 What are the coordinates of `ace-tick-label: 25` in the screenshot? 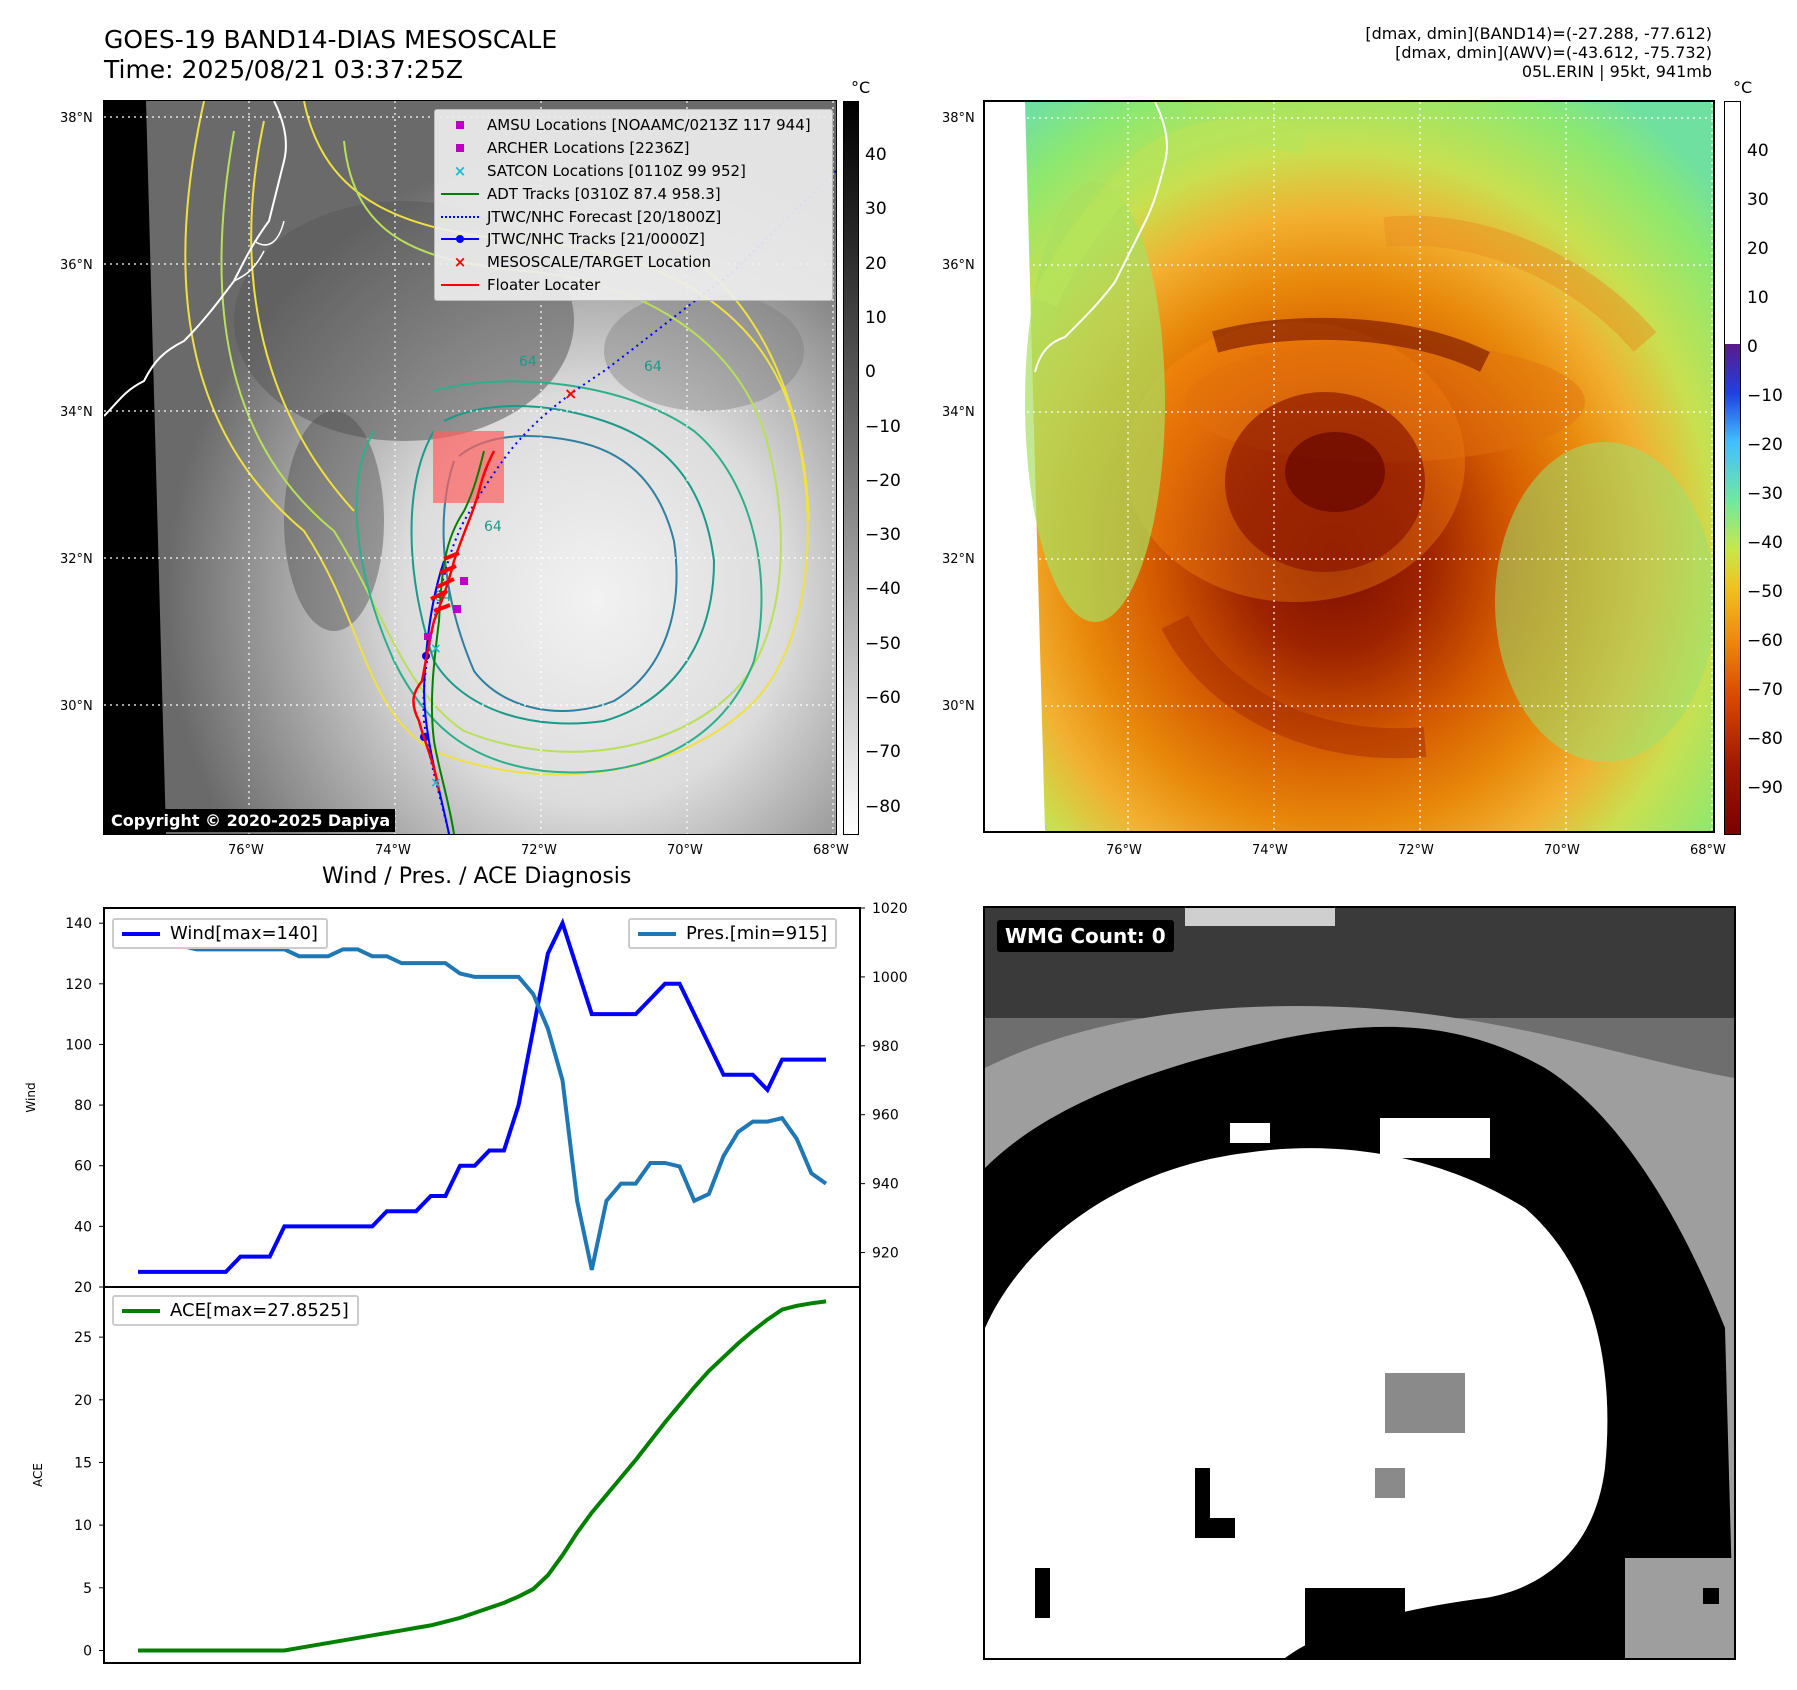 It's located at (83, 1338).